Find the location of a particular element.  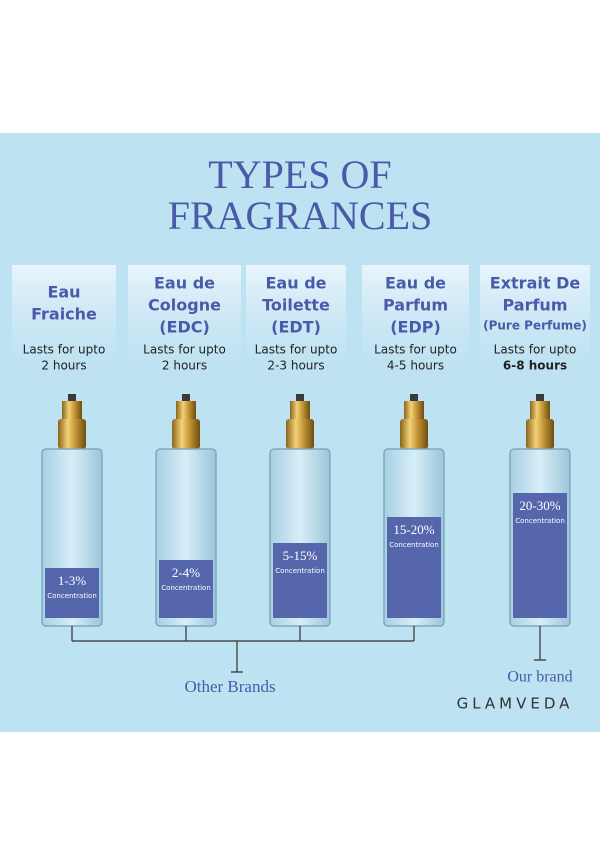

column-title: Eau is located at coordinates (63, 292).